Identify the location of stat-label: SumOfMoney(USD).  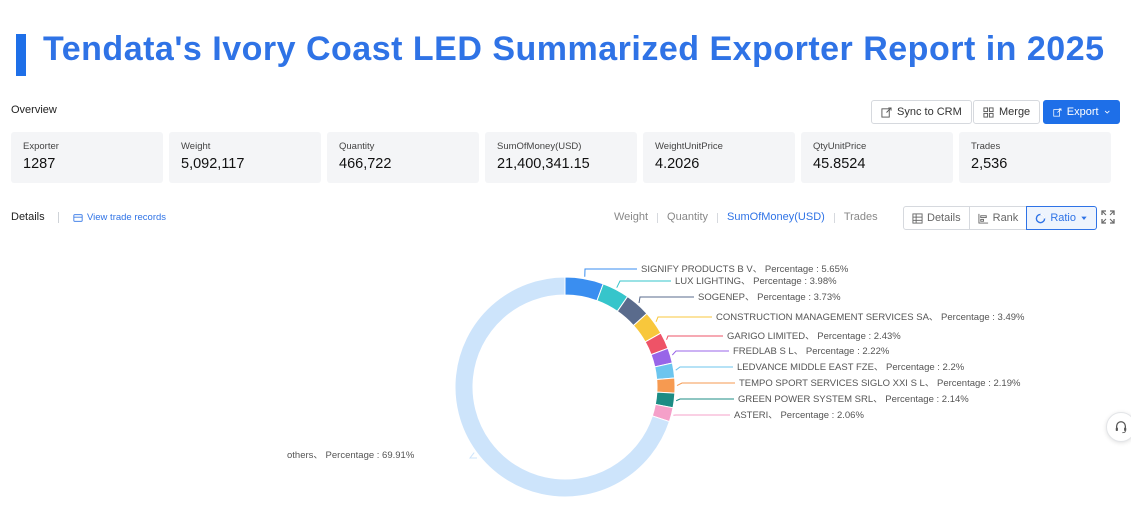
(539, 146).